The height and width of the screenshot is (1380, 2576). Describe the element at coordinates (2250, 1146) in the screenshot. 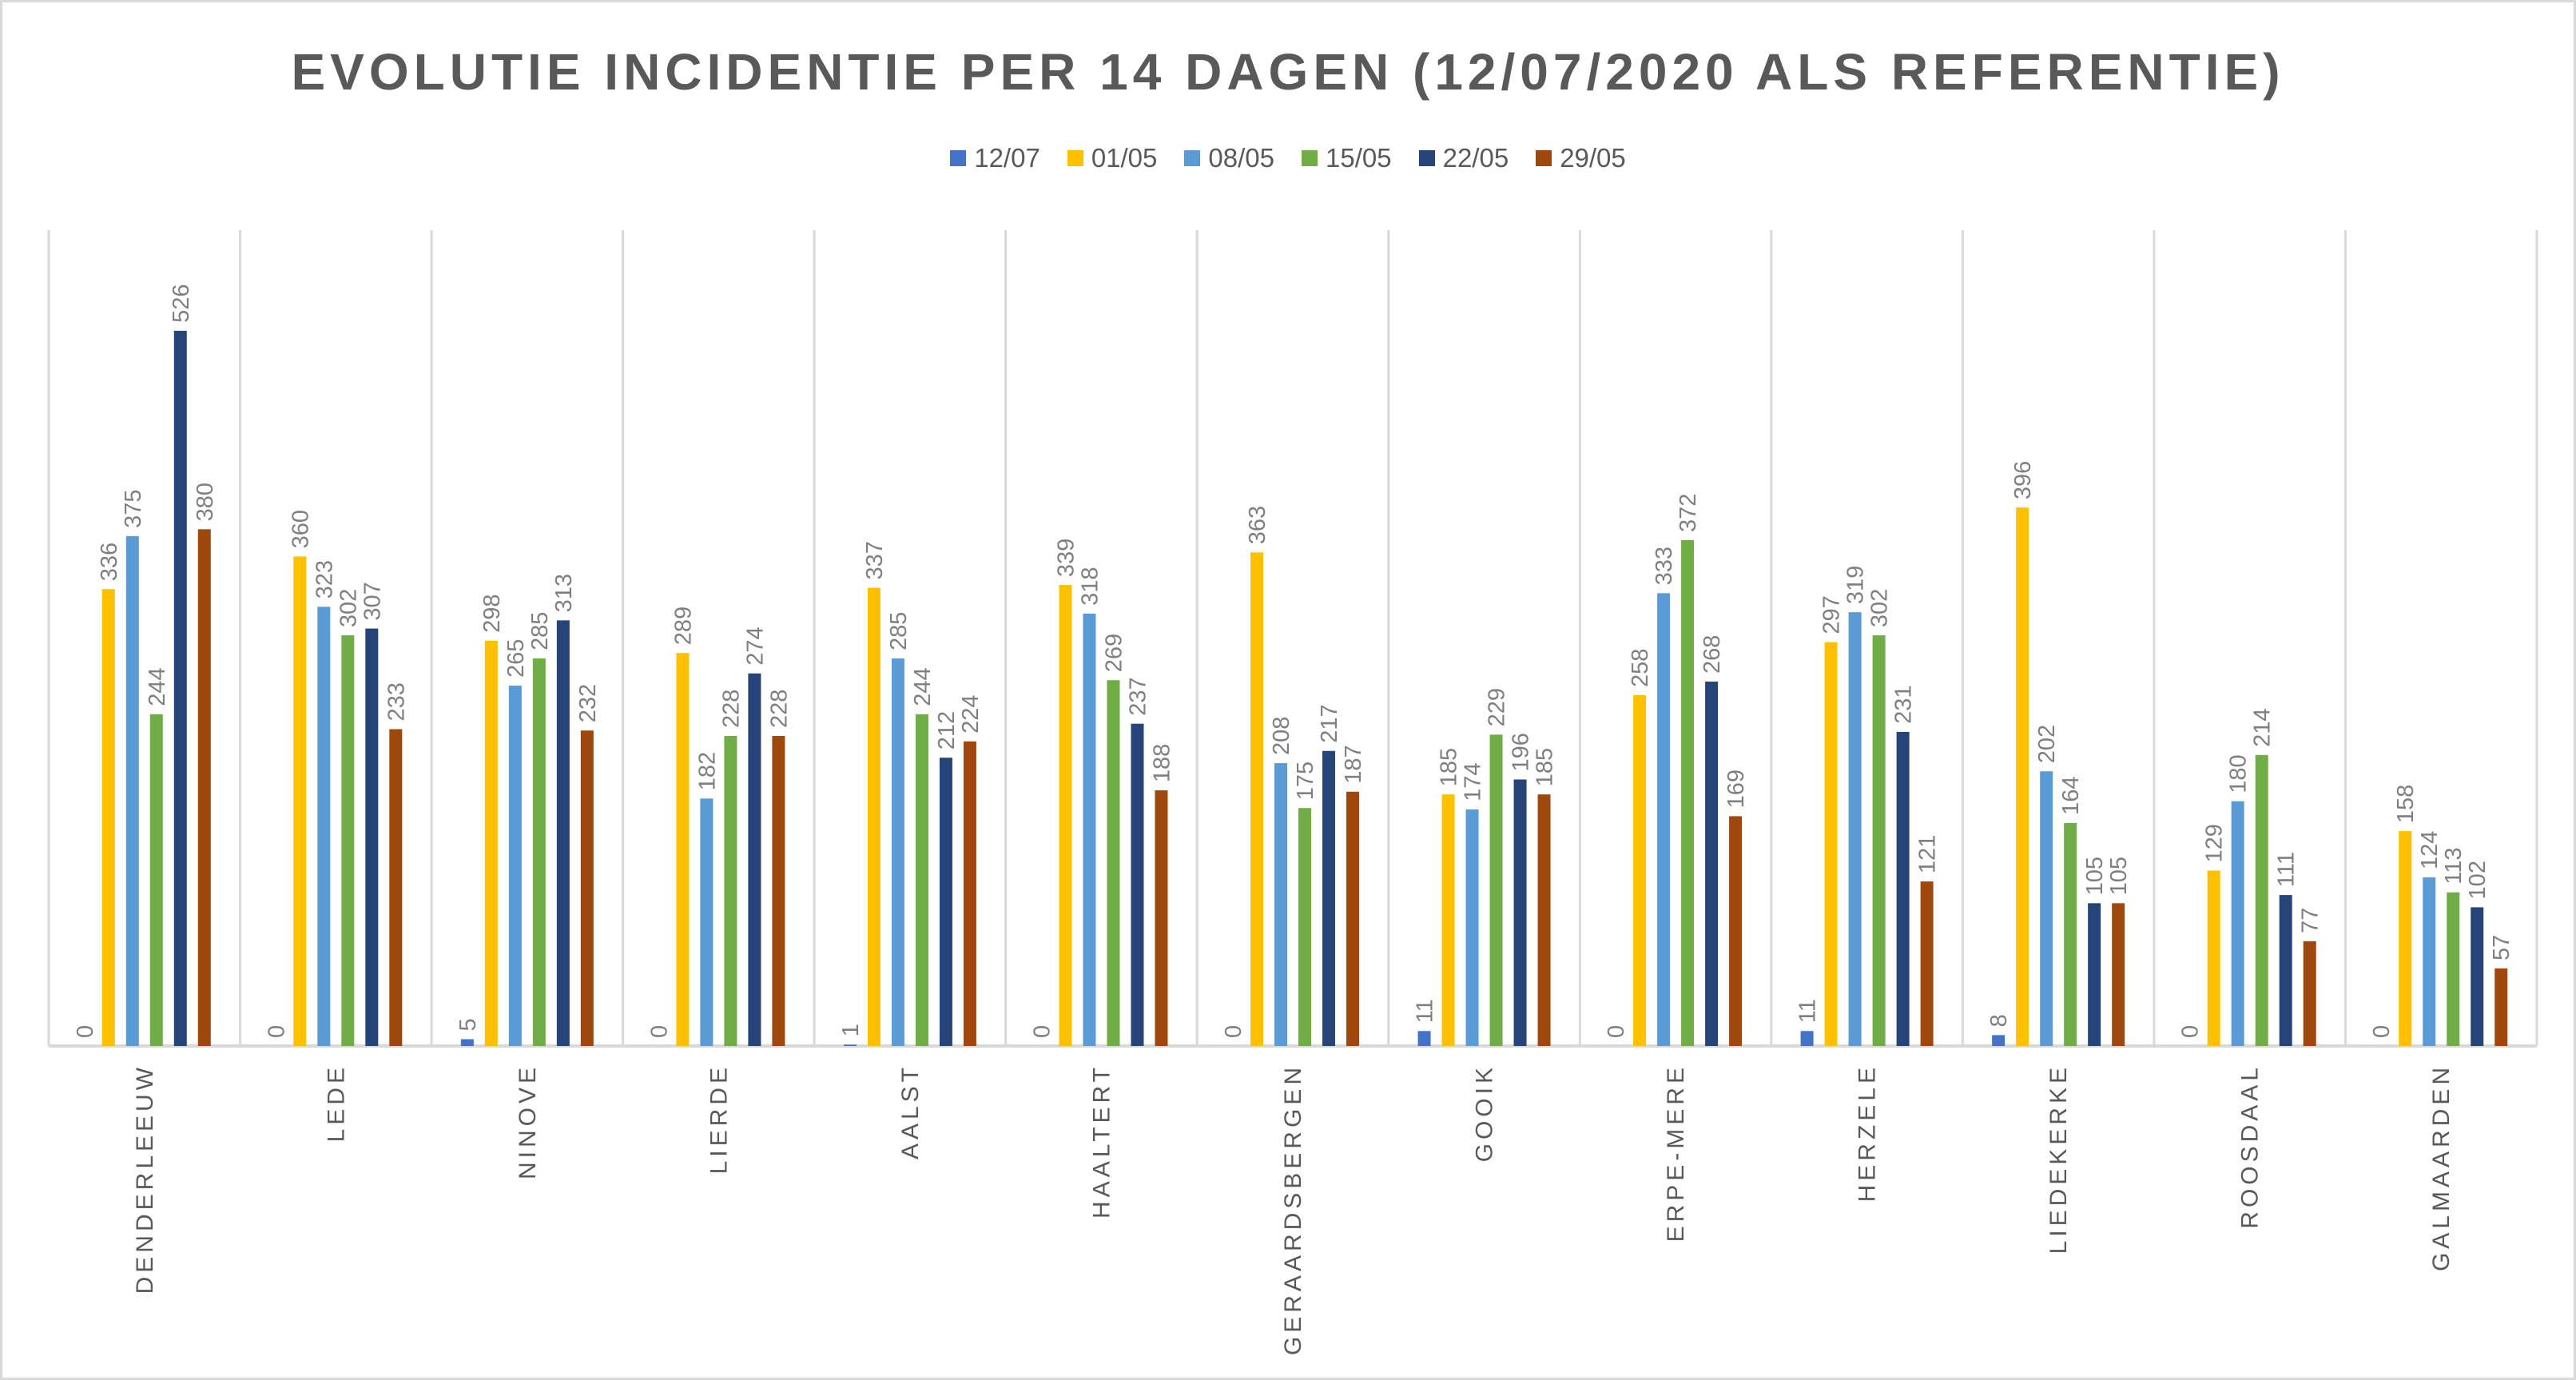

I see `category-label: ROOSDAAL` at that location.